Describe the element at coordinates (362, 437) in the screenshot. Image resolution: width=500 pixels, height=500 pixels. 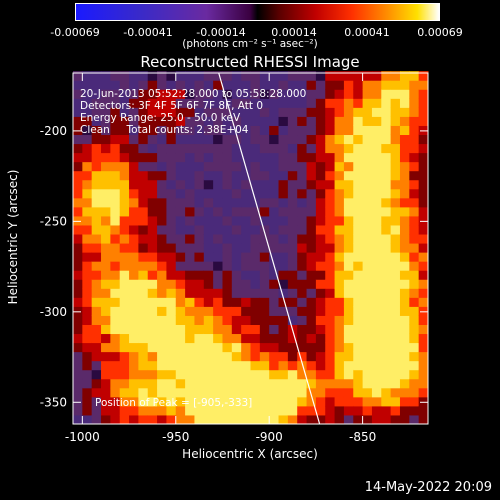
I see `x-tick-label: -850` at that location.